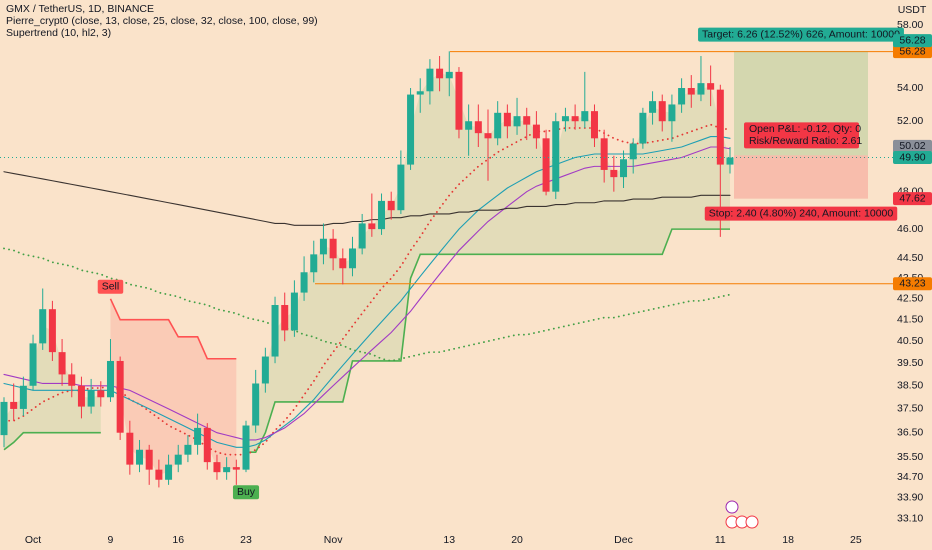  What do you see at coordinates (912, 41) in the screenshot?
I see `target-price-tag-bg` at bounding box center [912, 41].